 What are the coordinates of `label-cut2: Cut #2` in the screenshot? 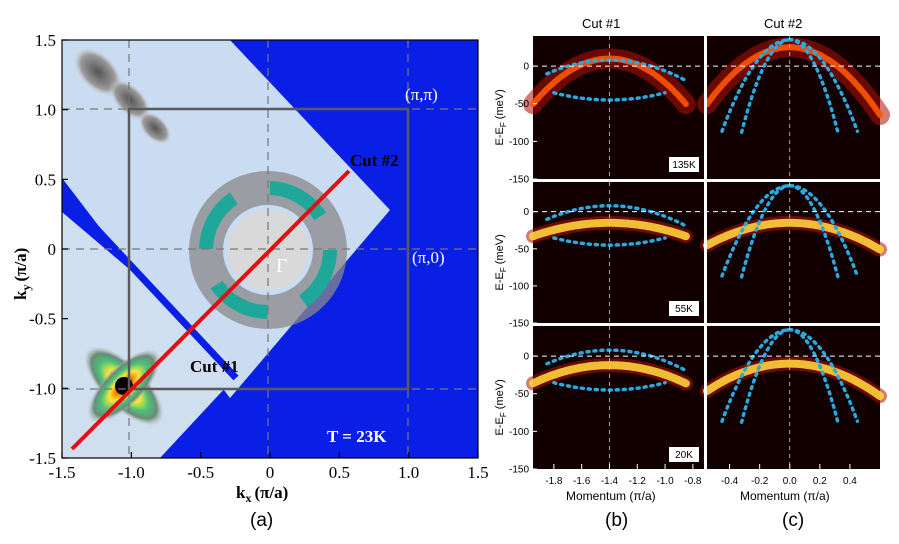 It's located at (374, 160).